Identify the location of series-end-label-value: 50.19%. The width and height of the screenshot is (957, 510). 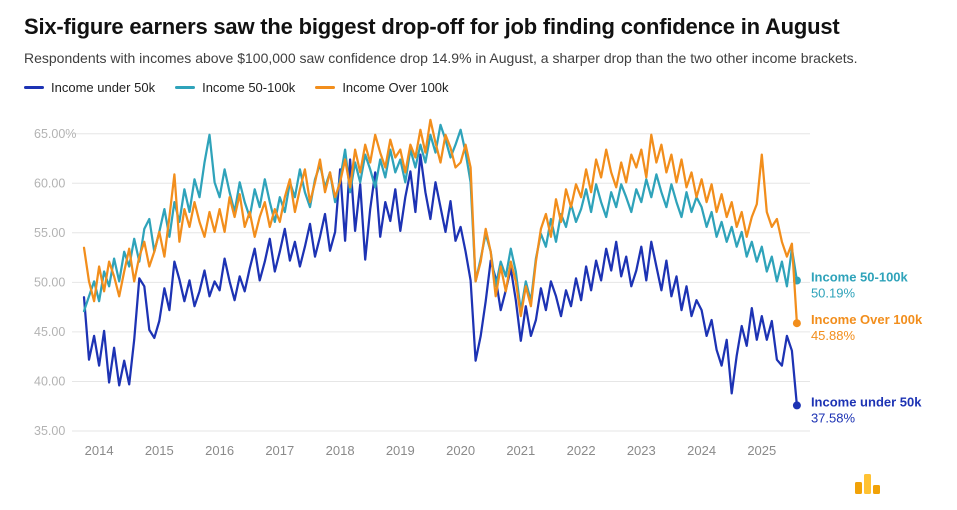
(833, 292).